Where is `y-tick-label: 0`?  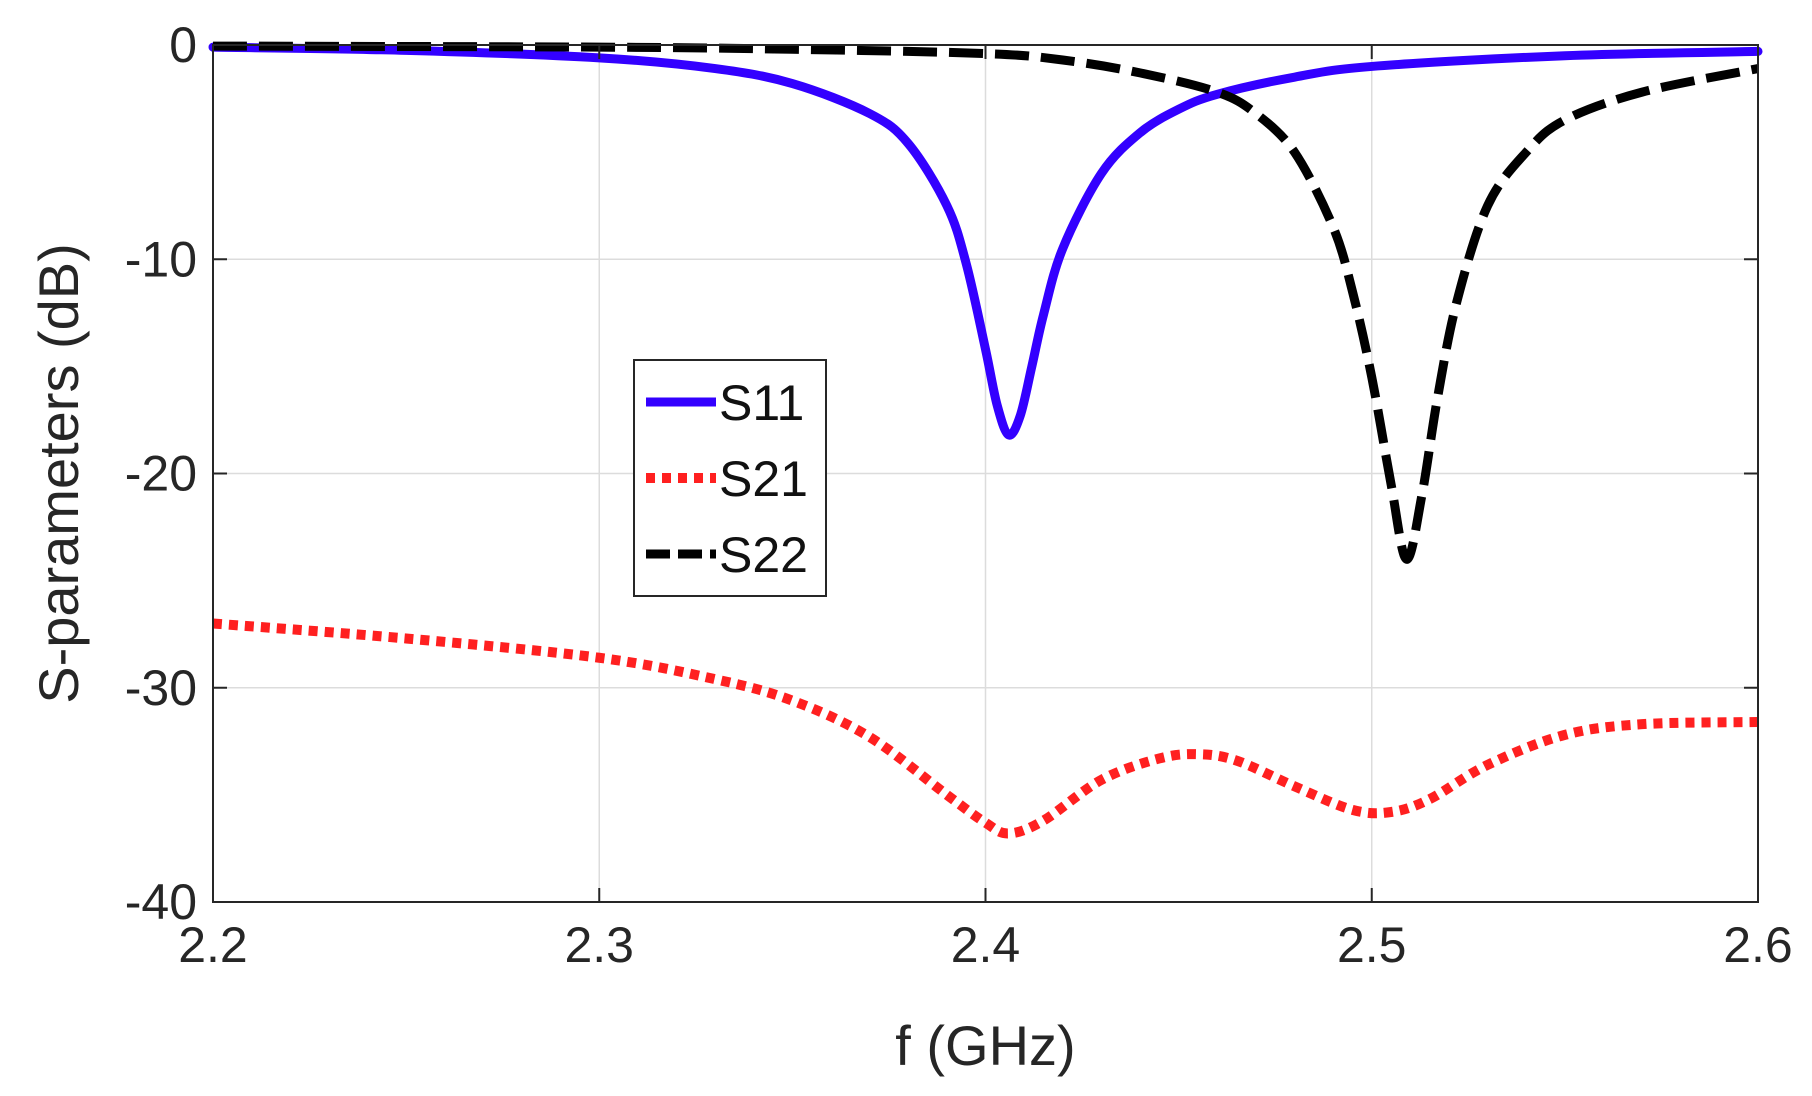
y-tick-label: 0 is located at coordinates (183, 45).